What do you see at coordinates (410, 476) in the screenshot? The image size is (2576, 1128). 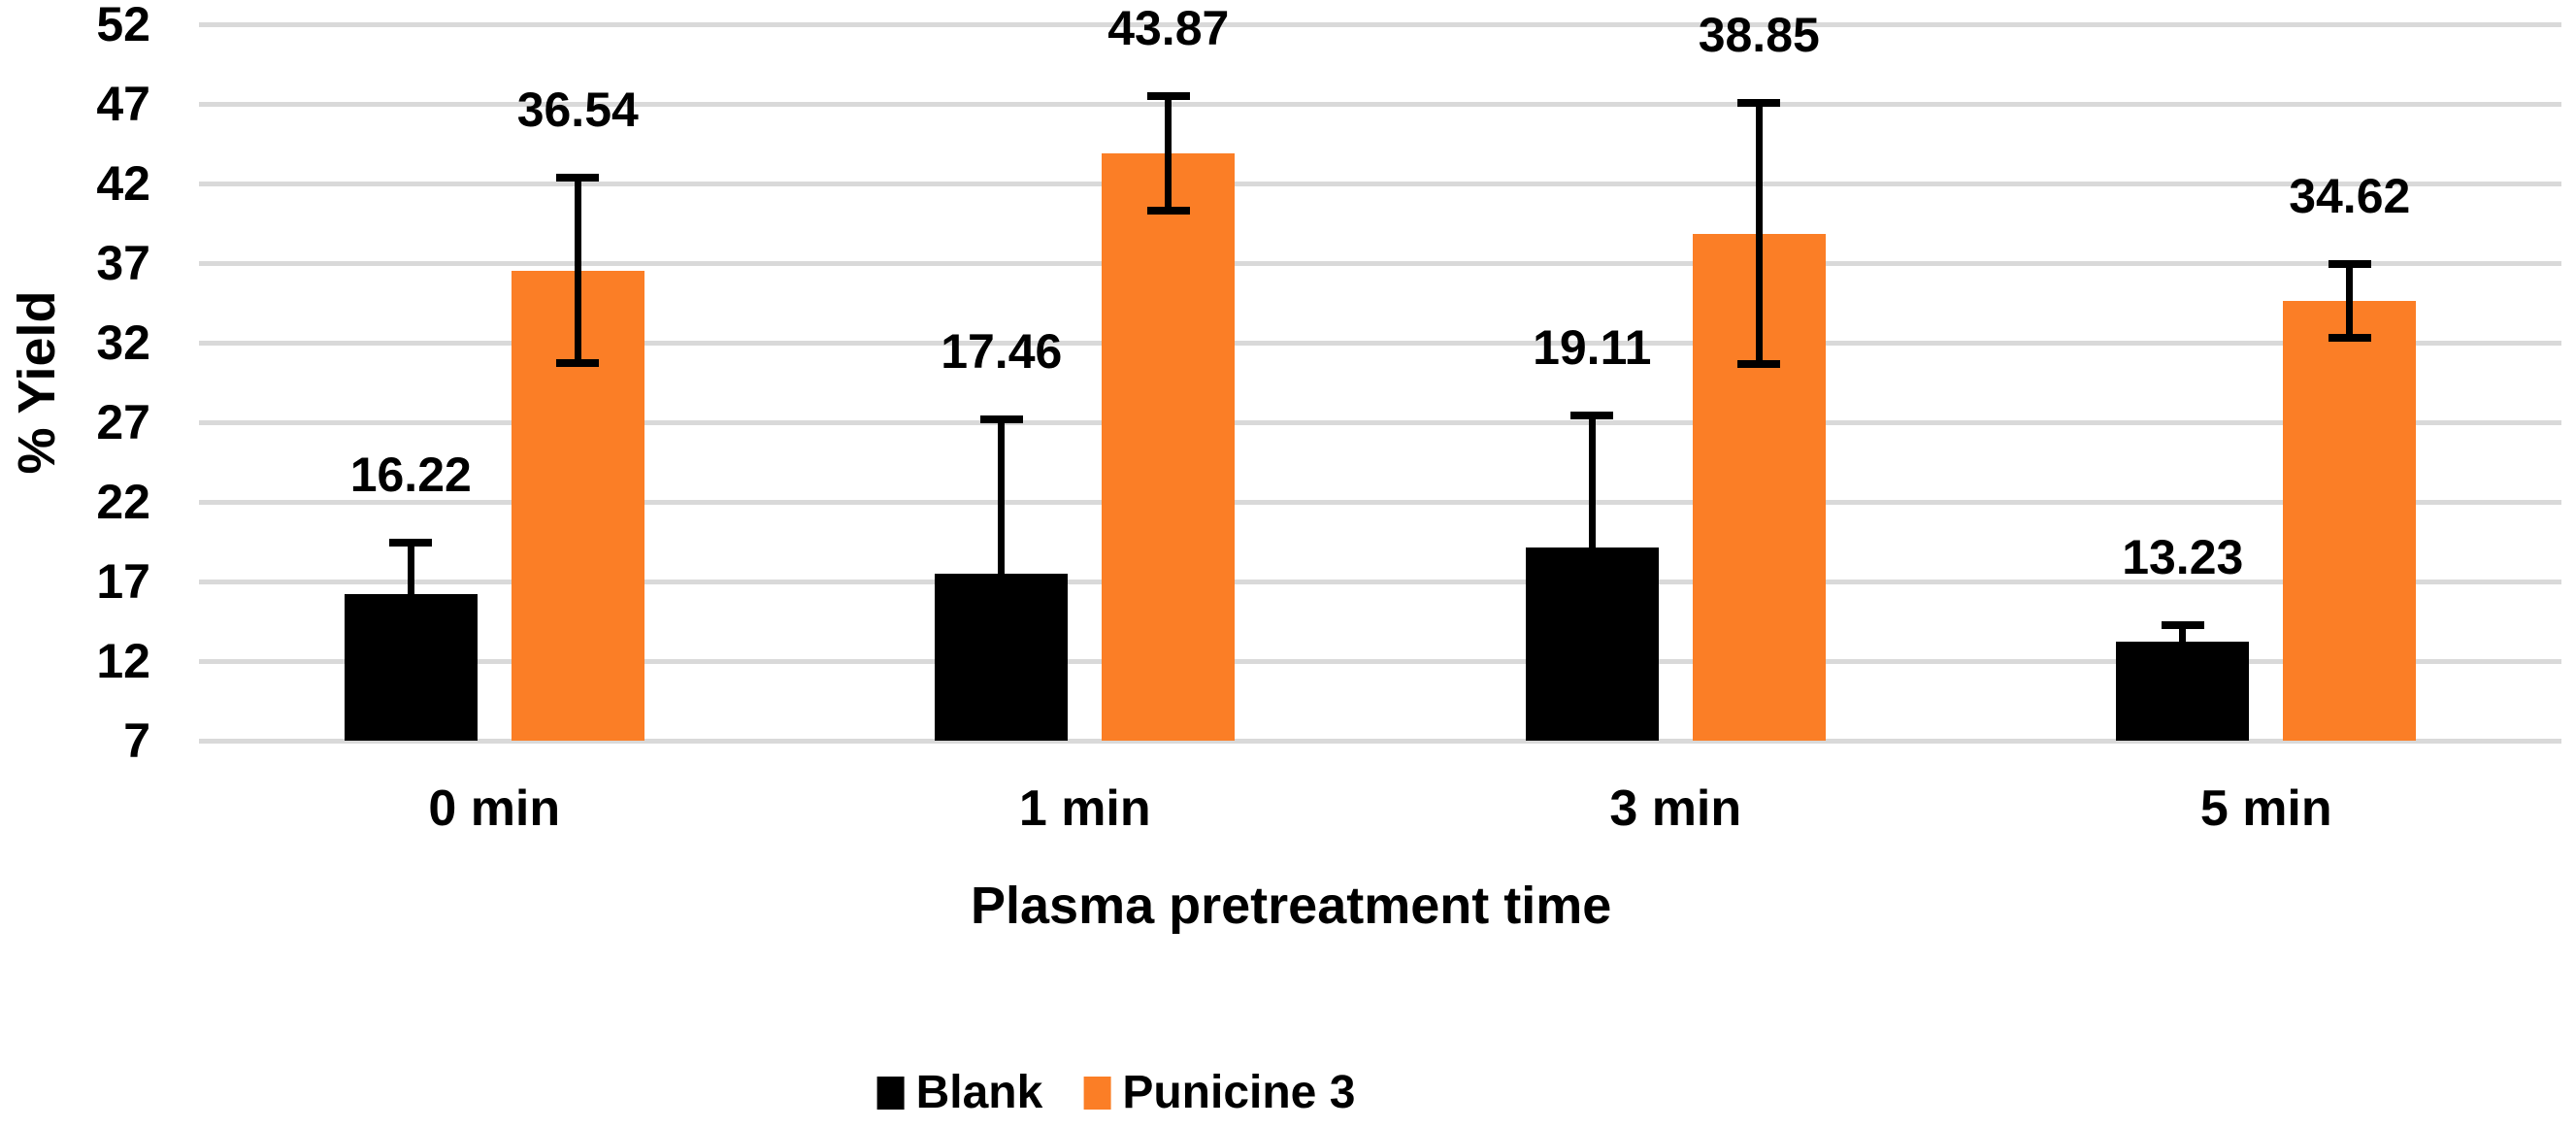 I see `data-label: 16.22` at bounding box center [410, 476].